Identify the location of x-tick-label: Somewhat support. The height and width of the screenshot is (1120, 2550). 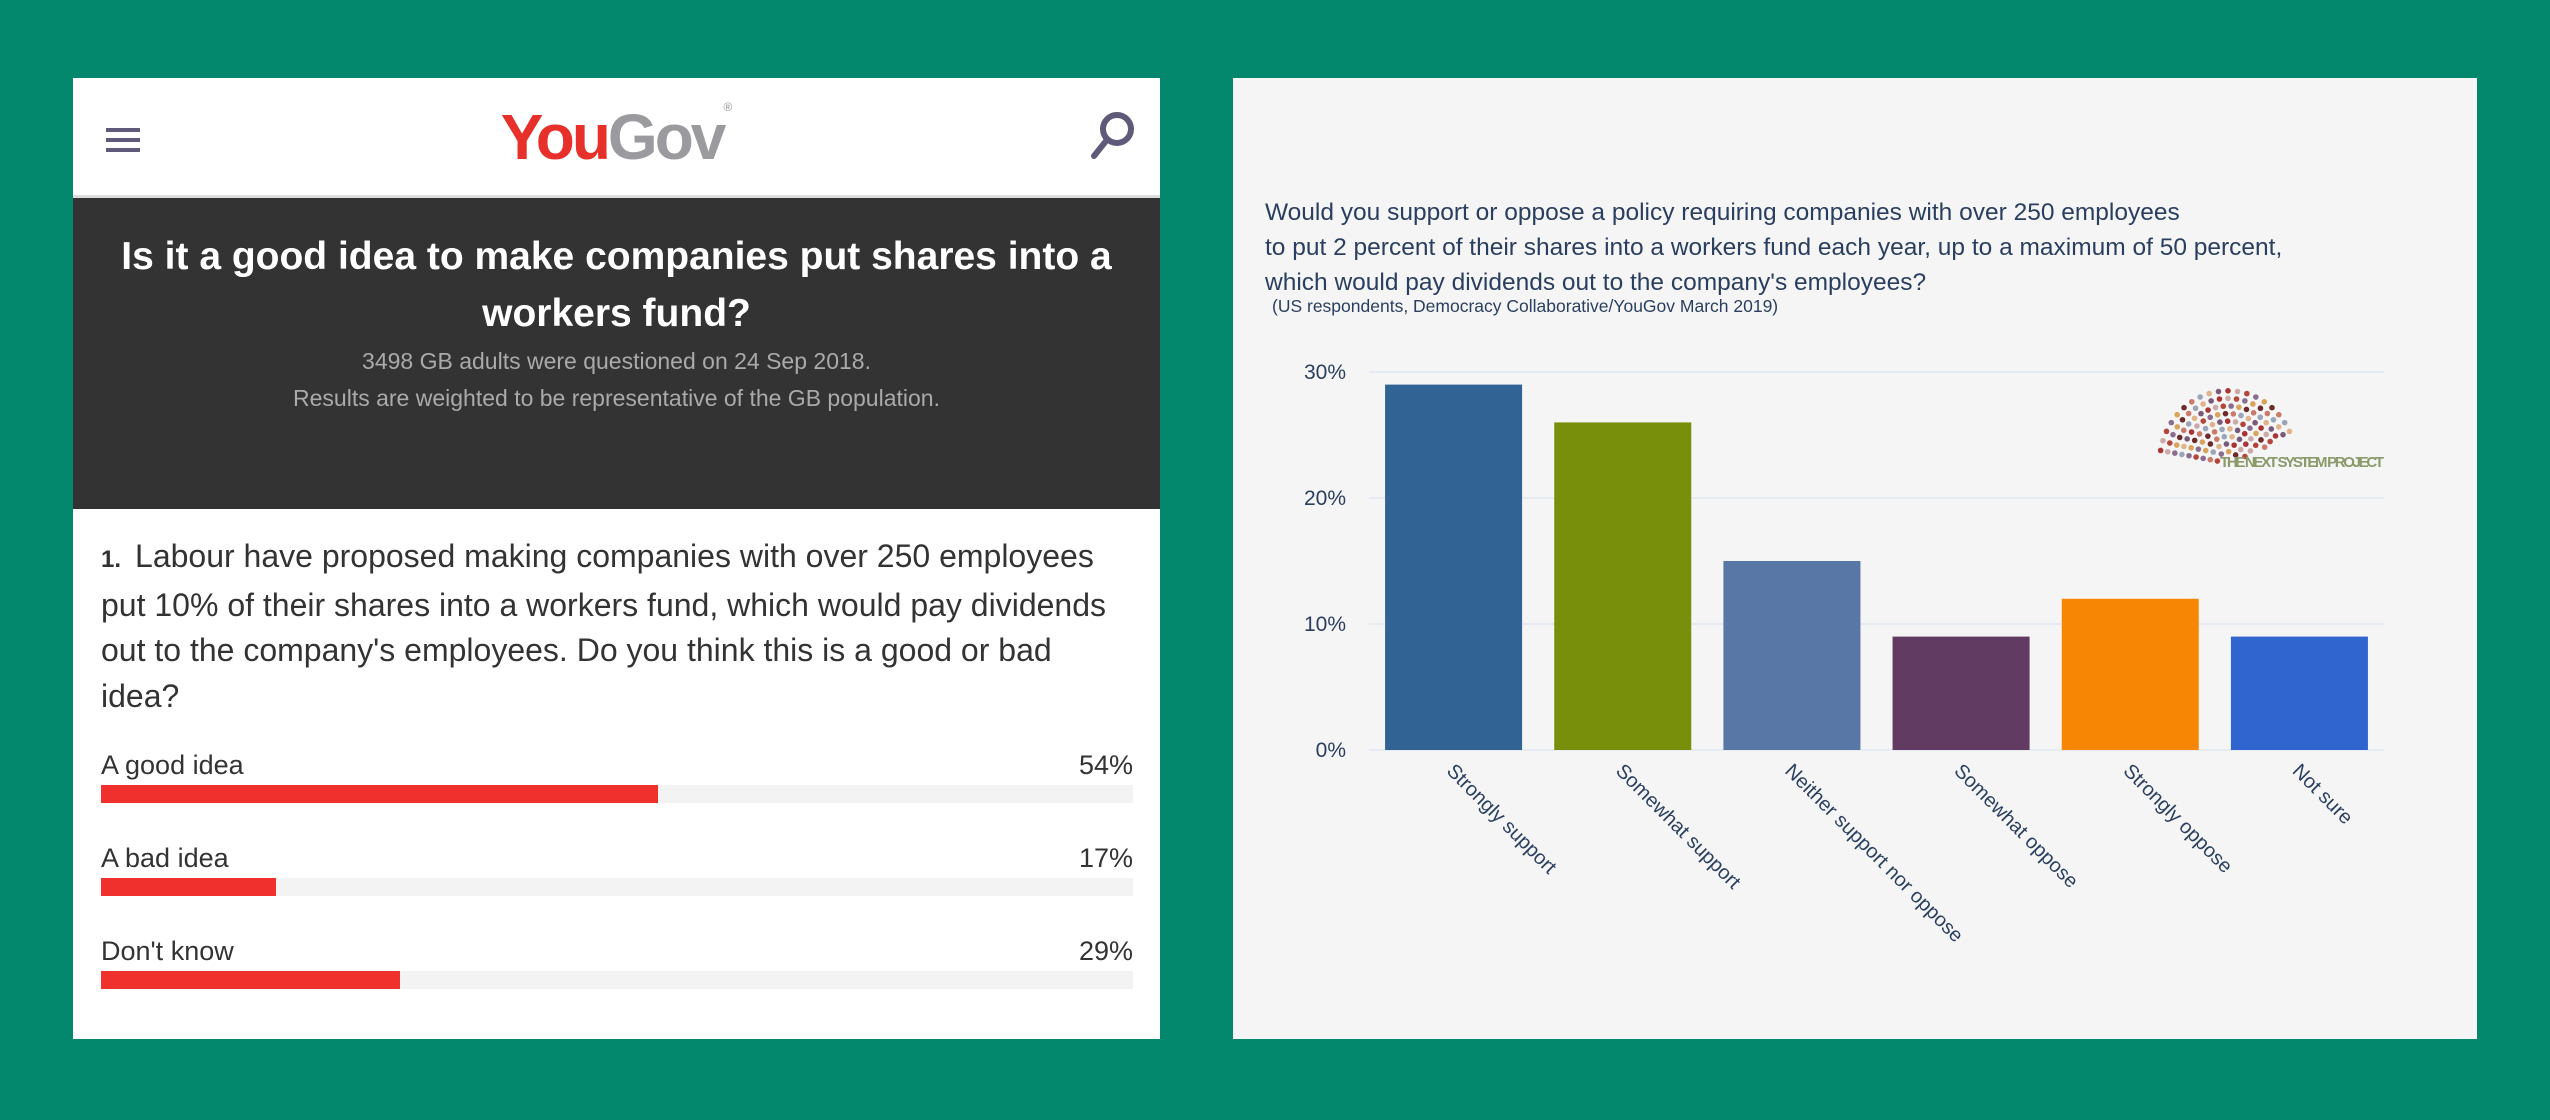
(1678, 827).